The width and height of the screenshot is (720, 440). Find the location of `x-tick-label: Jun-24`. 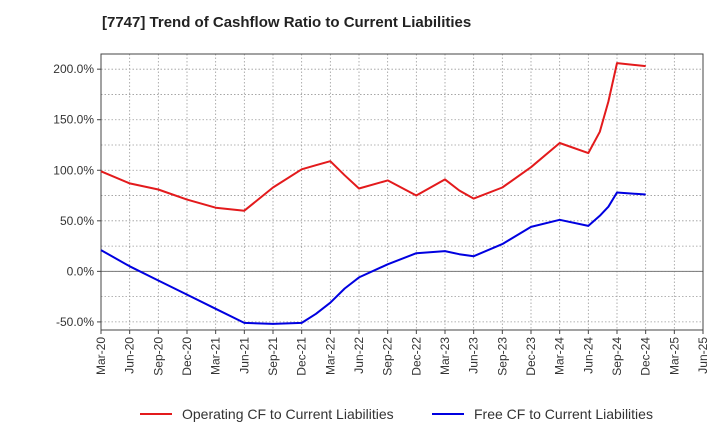

x-tick-label: Jun-24 is located at coordinates (588, 355).